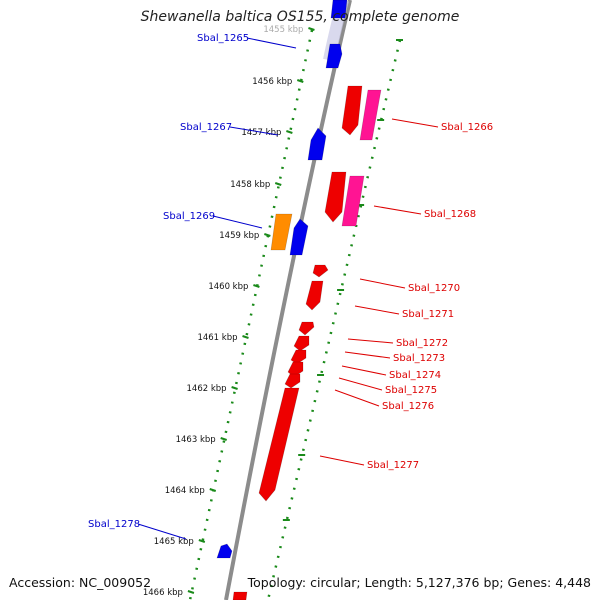 The image size is (600, 600). What do you see at coordinates (281, 232) in the screenshot?
I see `gene-sbal-1269-alt` at bounding box center [281, 232].